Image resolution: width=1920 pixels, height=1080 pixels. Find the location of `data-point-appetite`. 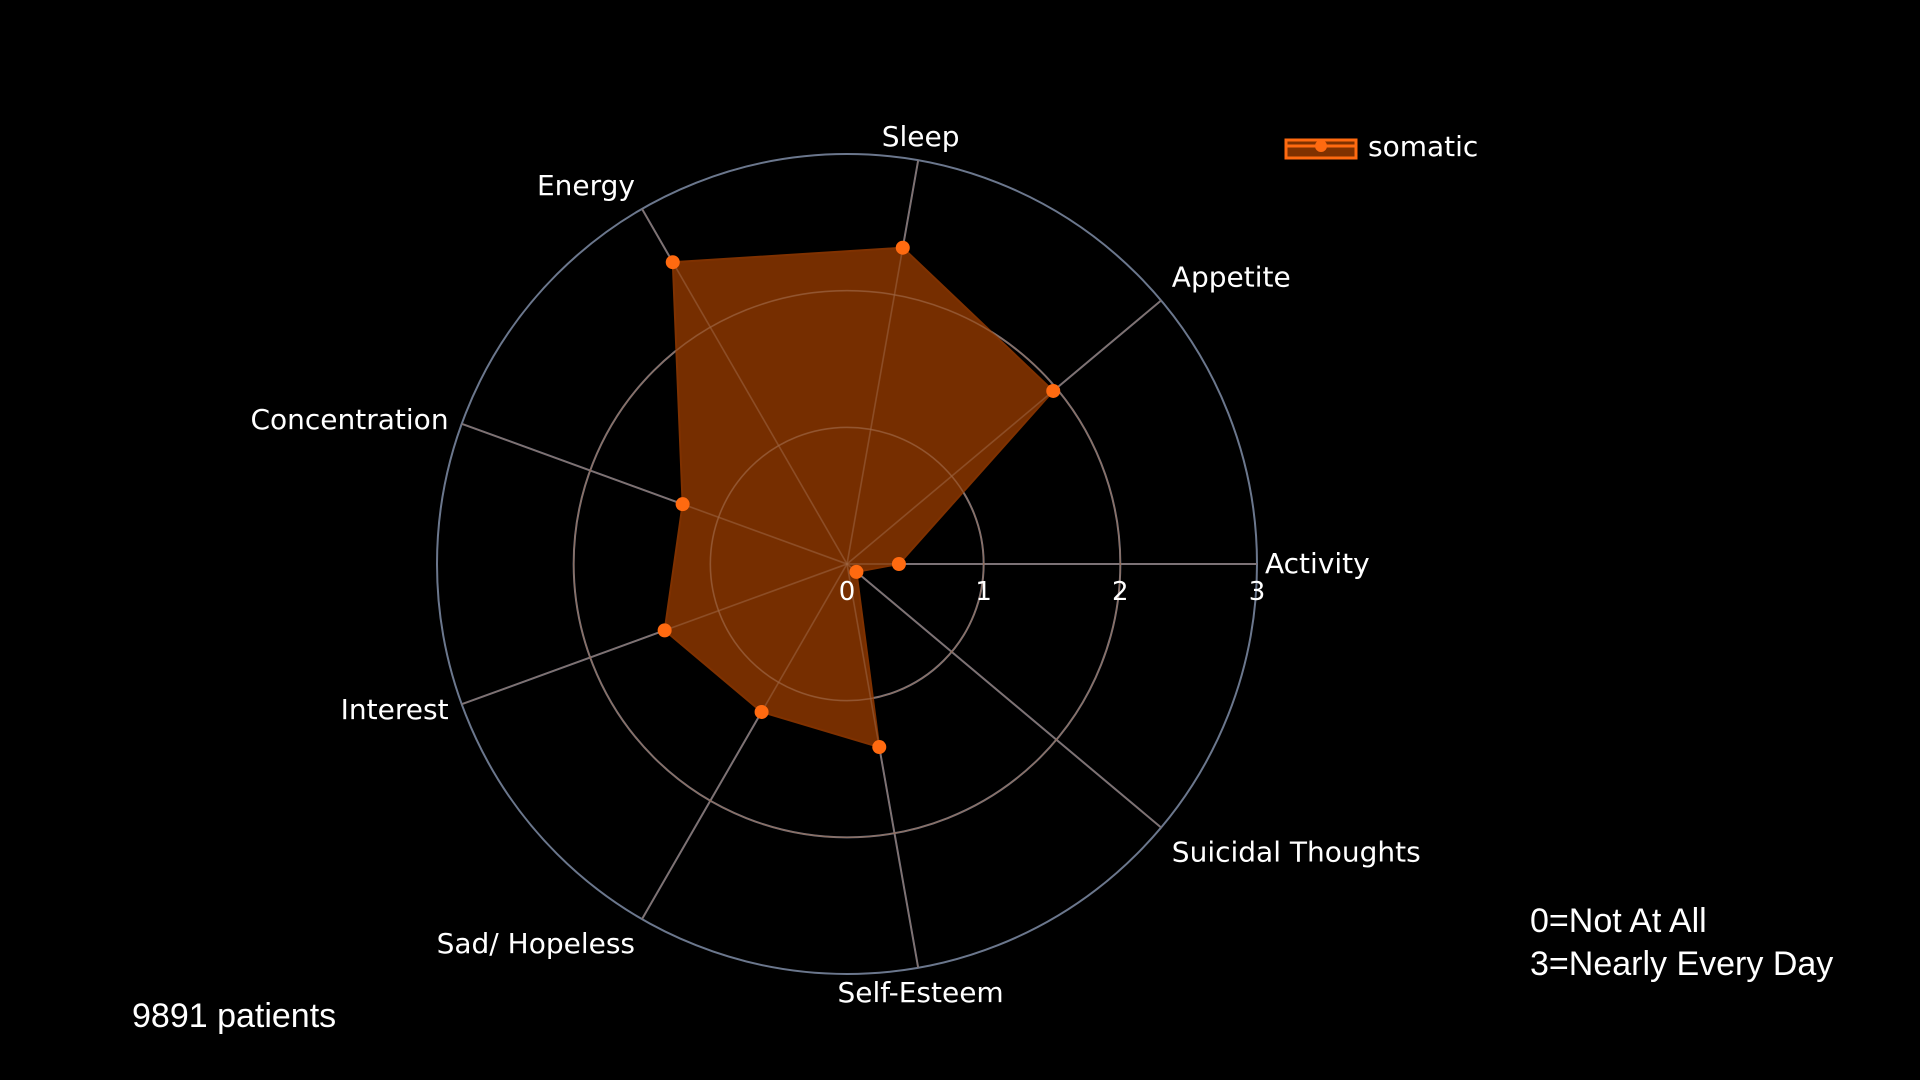

data-point-appetite is located at coordinates (1053, 390).